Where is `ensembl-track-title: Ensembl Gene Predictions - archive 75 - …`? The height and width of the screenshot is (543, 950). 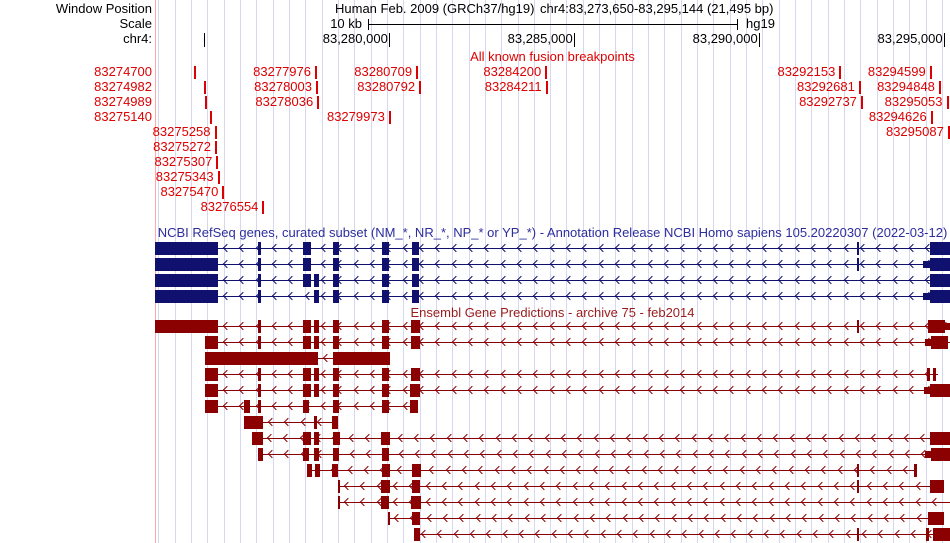
ensembl-track-title: Ensembl Gene Predictions - archive 75 - … is located at coordinates (552, 312).